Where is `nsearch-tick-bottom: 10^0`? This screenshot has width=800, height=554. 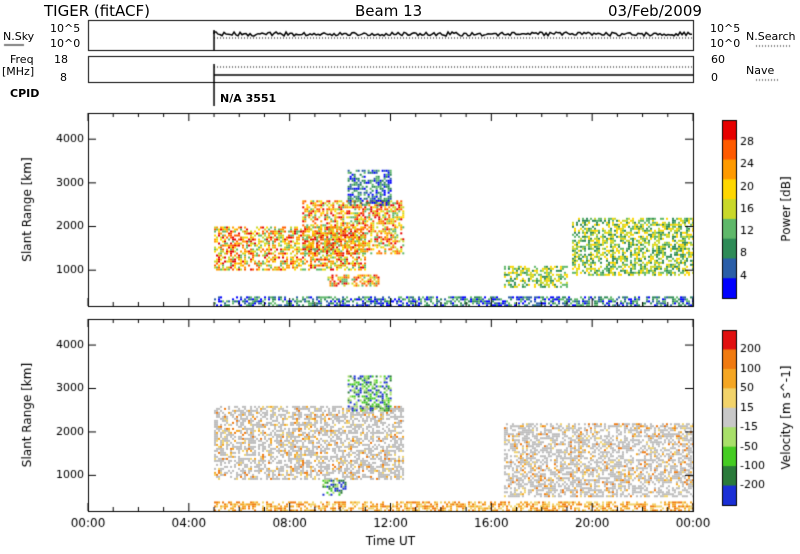
nsearch-tick-bottom: 10^0 is located at coordinates (725, 43).